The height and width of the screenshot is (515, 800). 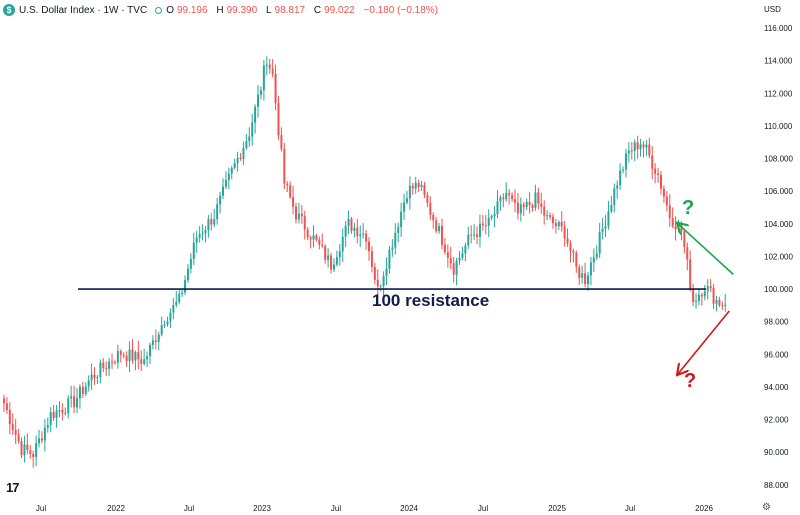 What do you see at coordinates (778, 28) in the screenshot?
I see `y-tick-label: 116.000` at bounding box center [778, 28].